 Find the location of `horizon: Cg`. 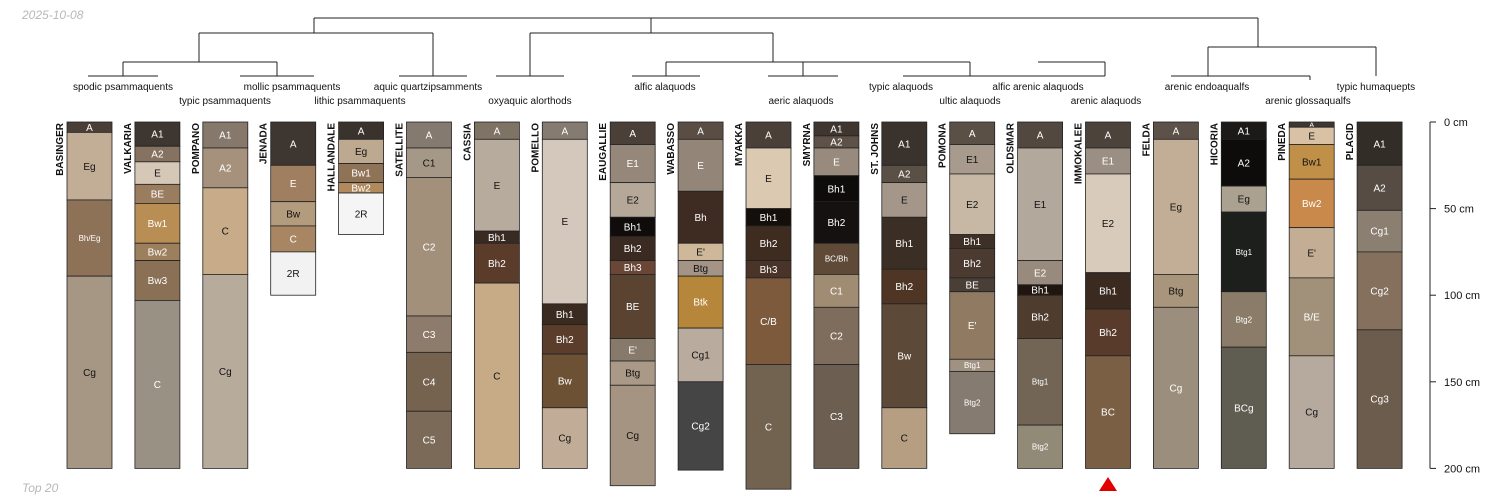

horizon: Cg is located at coordinates (564, 438).